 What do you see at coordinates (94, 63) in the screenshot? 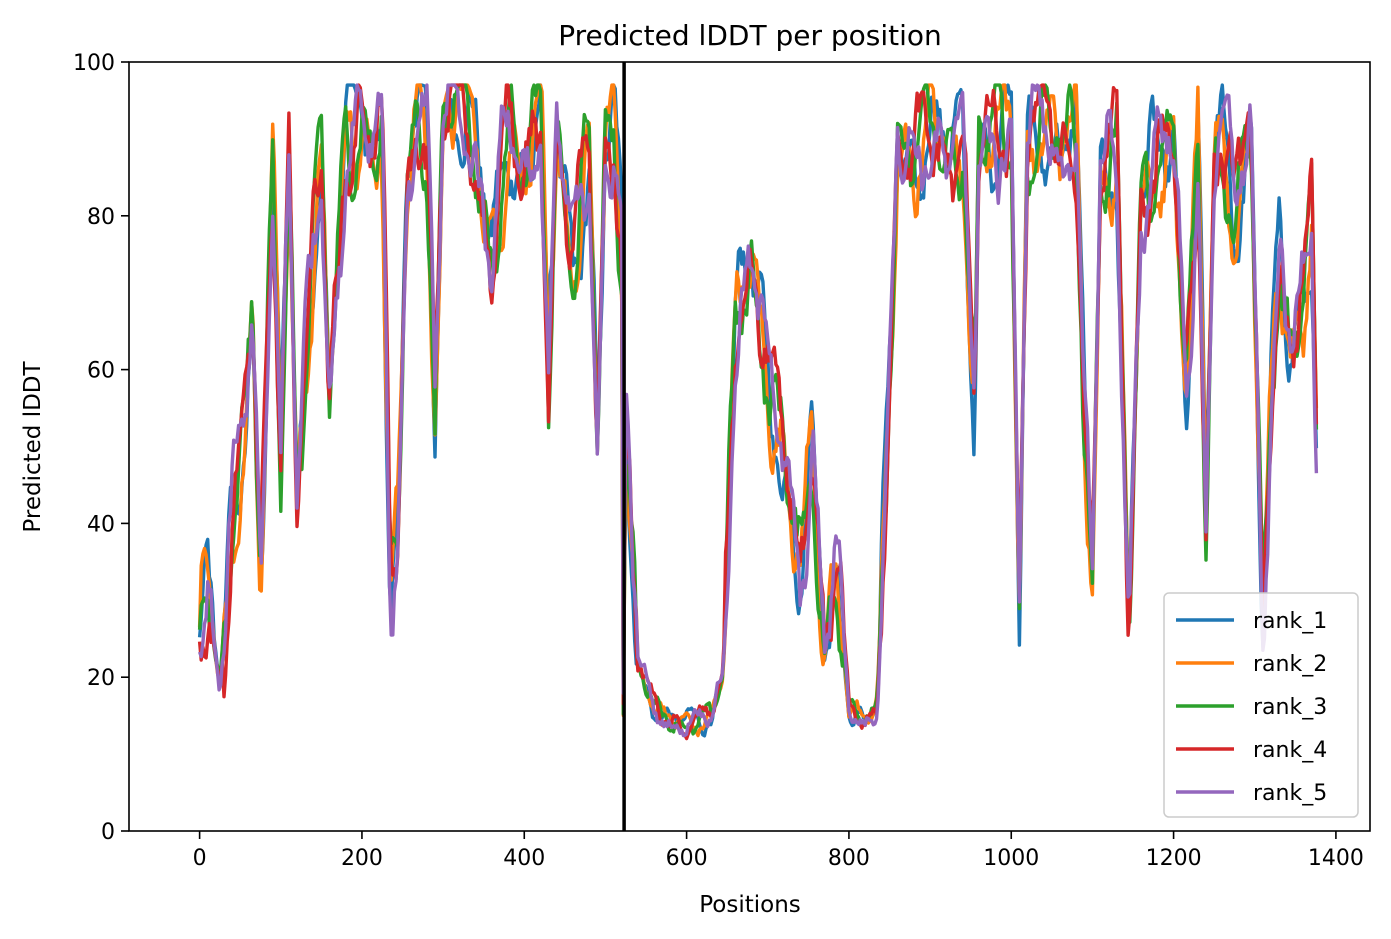
I see `y-tick-label: 100` at bounding box center [94, 63].